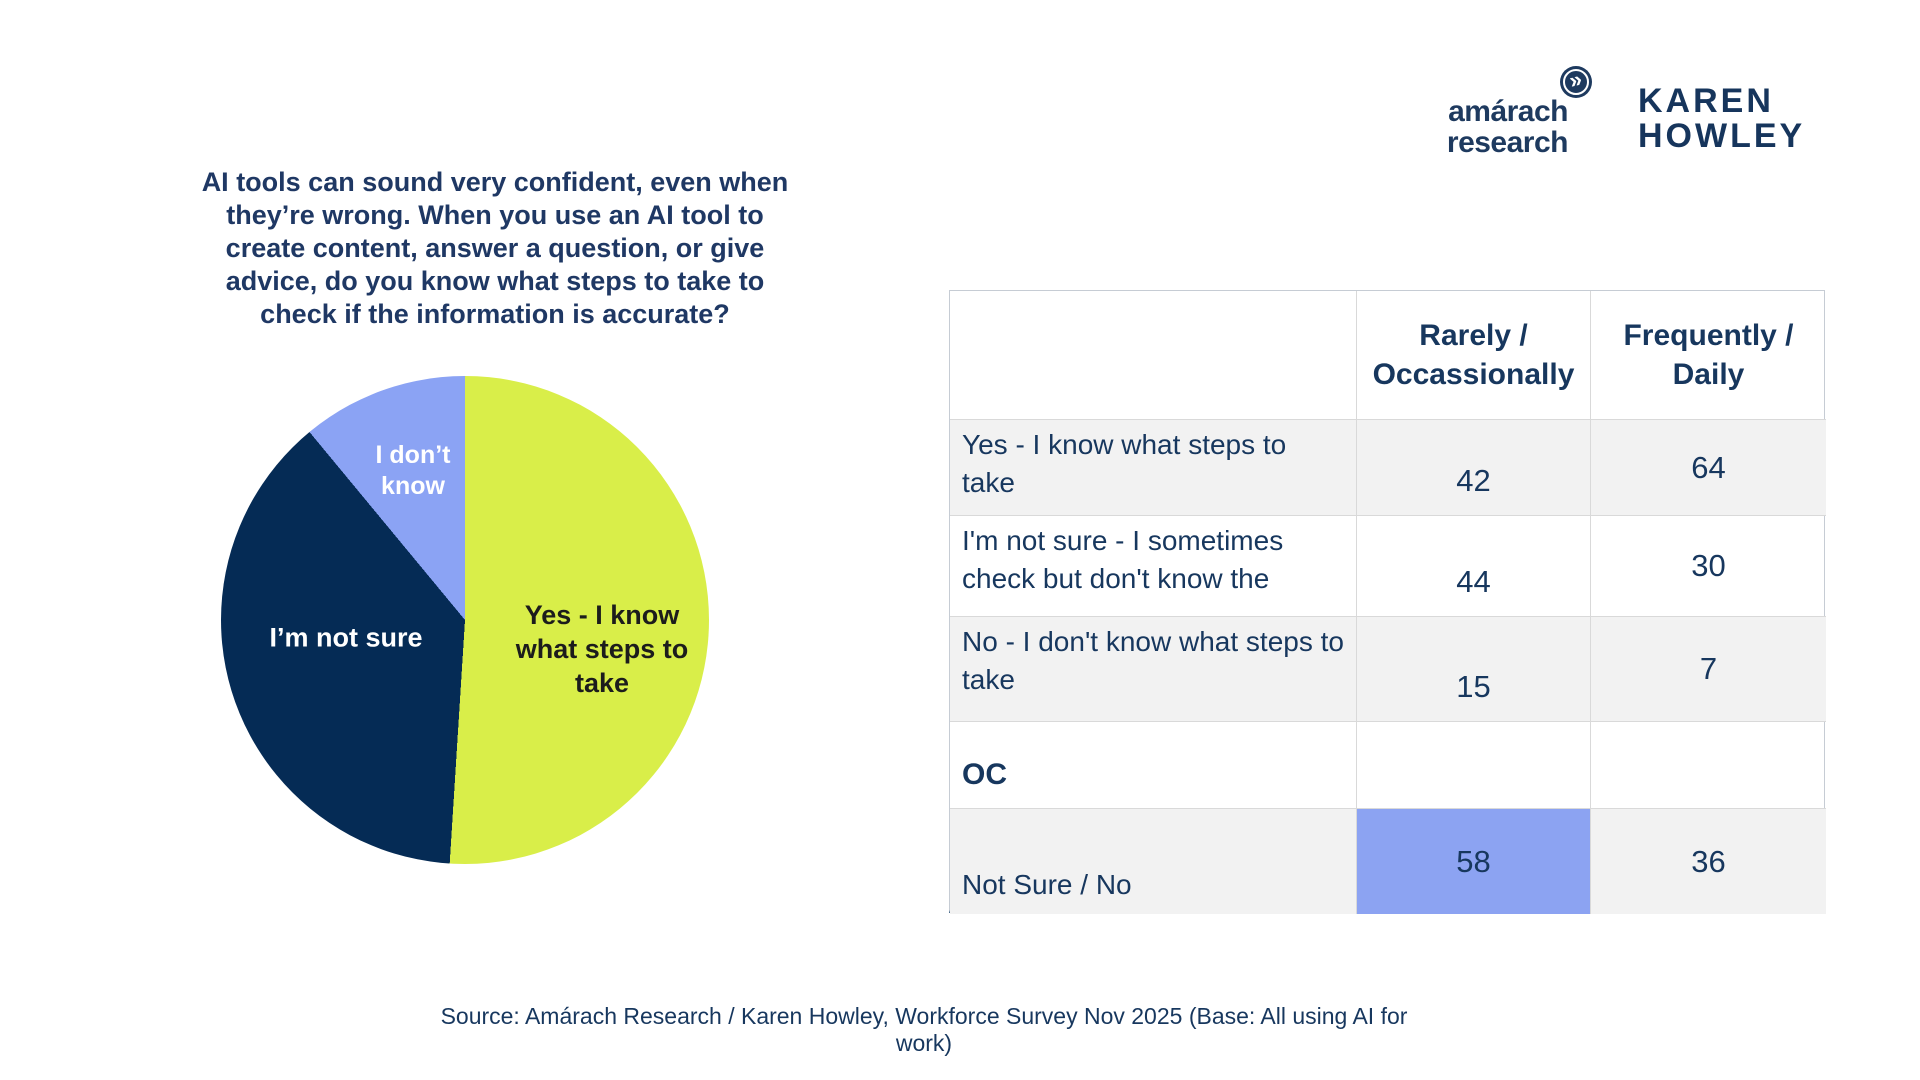  What do you see at coordinates (1708, 669) in the screenshot?
I see `table-cell-value: 7` at bounding box center [1708, 669].